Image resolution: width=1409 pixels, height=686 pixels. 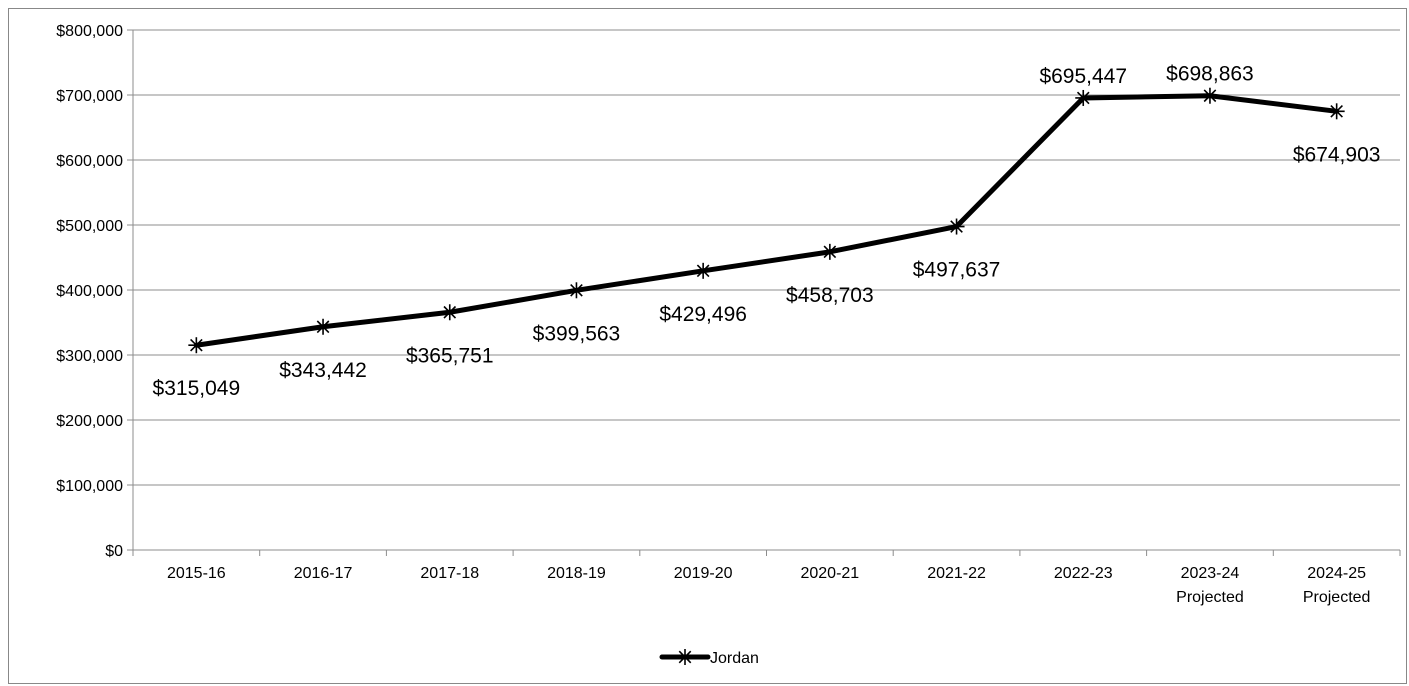 What do you see at coordinates (89, 421) in the screenshot?
I see `y-tick-label: $200,000` at bounding box center [89, 421].